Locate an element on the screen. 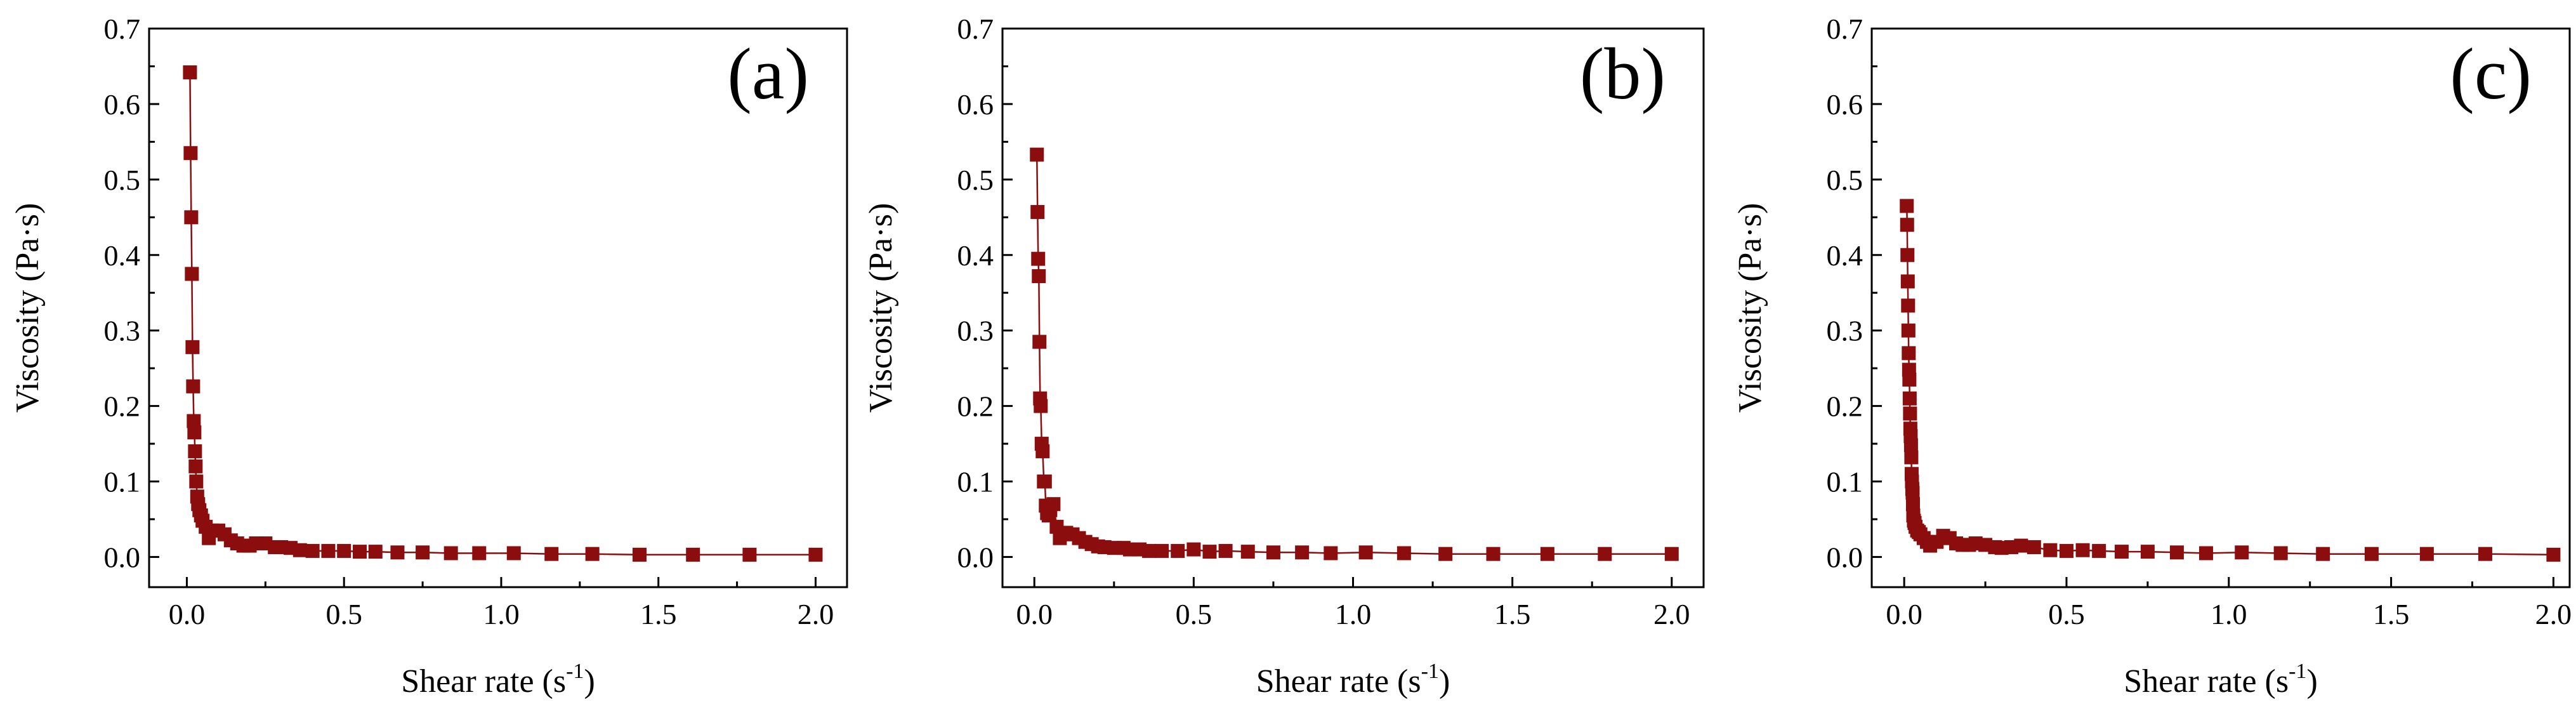  x-tick-label: 2.0 is located at coordinates (1672, 614).